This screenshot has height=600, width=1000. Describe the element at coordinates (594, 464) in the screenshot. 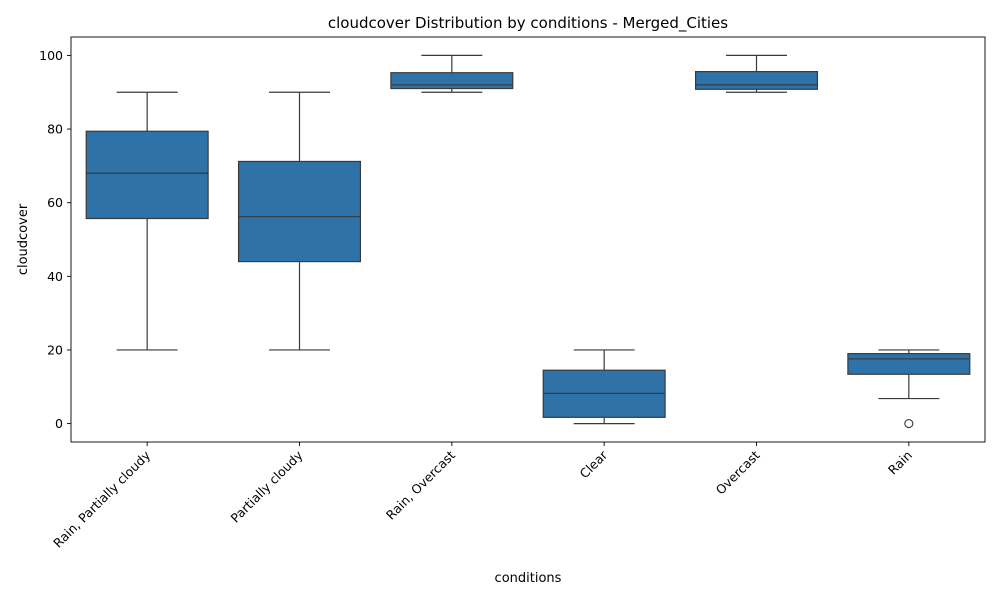

I see `x-tick-label: Clear` at that location.